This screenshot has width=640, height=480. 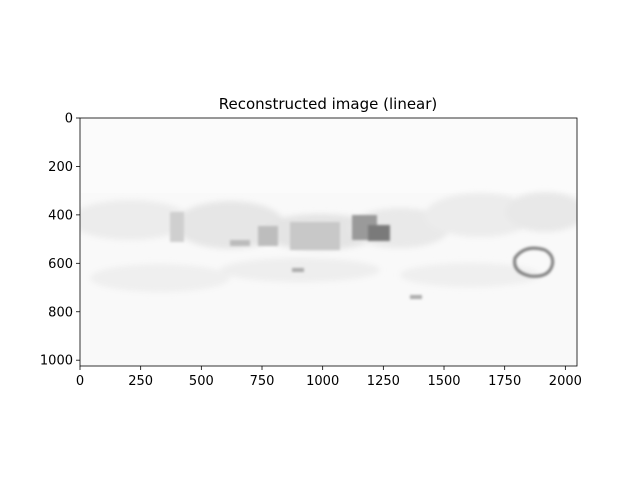 What do you see at coordinates (60, 312) in the screenshot?
I see `y-tick-label: 800` at bounding box center [60, 312].